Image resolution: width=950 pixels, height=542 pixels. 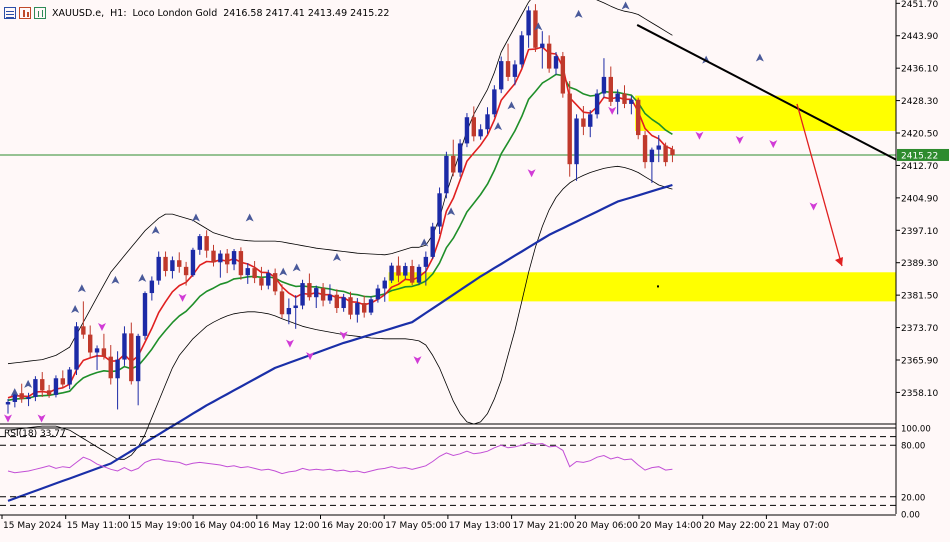 What do you see at coordinates (480, 526) in the screenshot?
I see `x-tick-label: 17 May 13:00` at bounding box center [480, 526].